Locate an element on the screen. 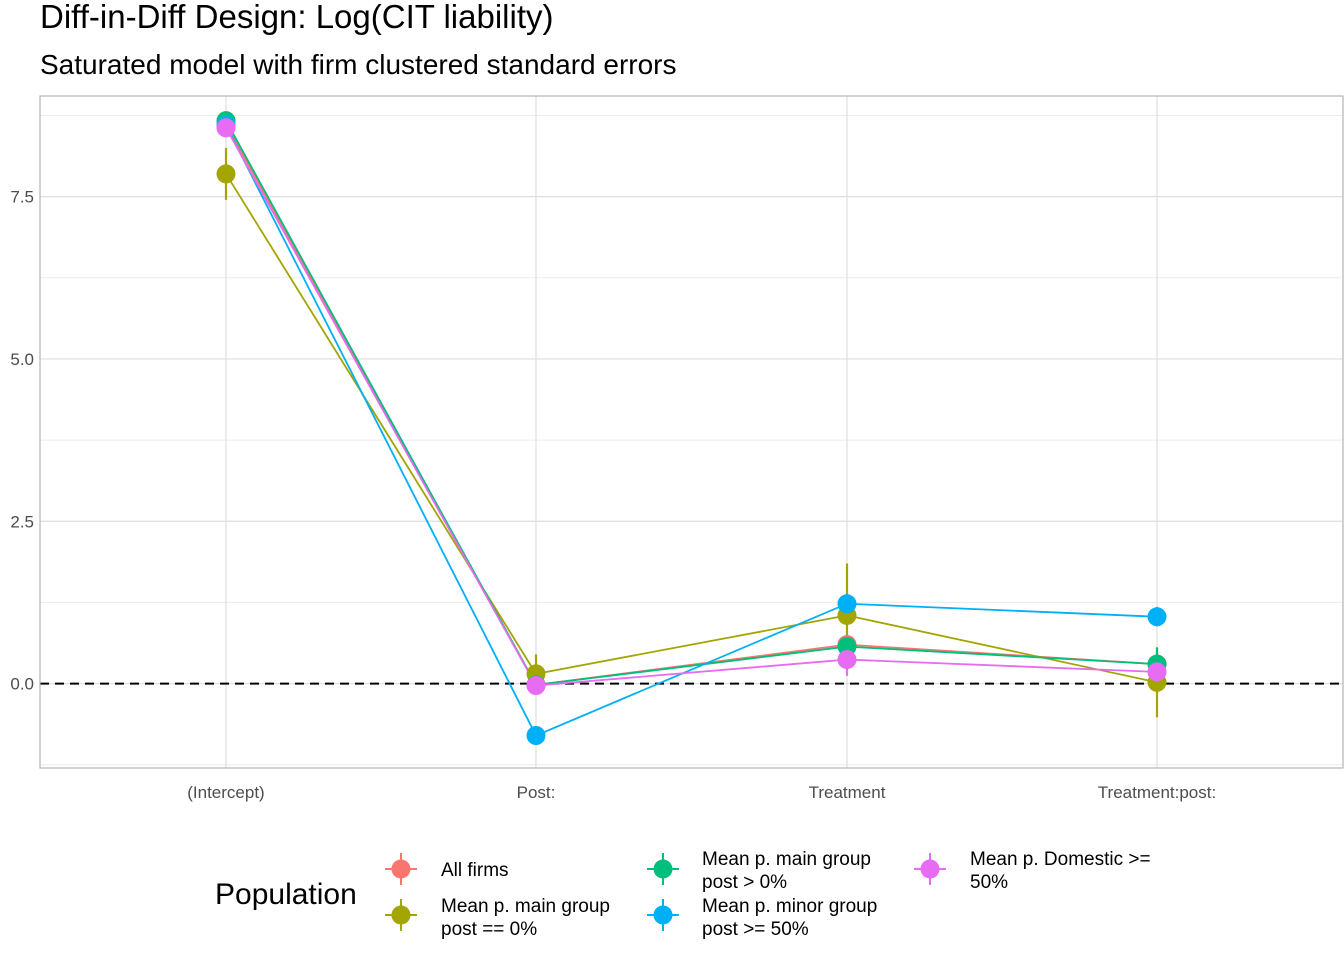 The height and width of the screenshot is (960, 1344). x-axis-ticks: (Intercept) Post: Treatment Treatment:post: is located at coordinates (701, 792).